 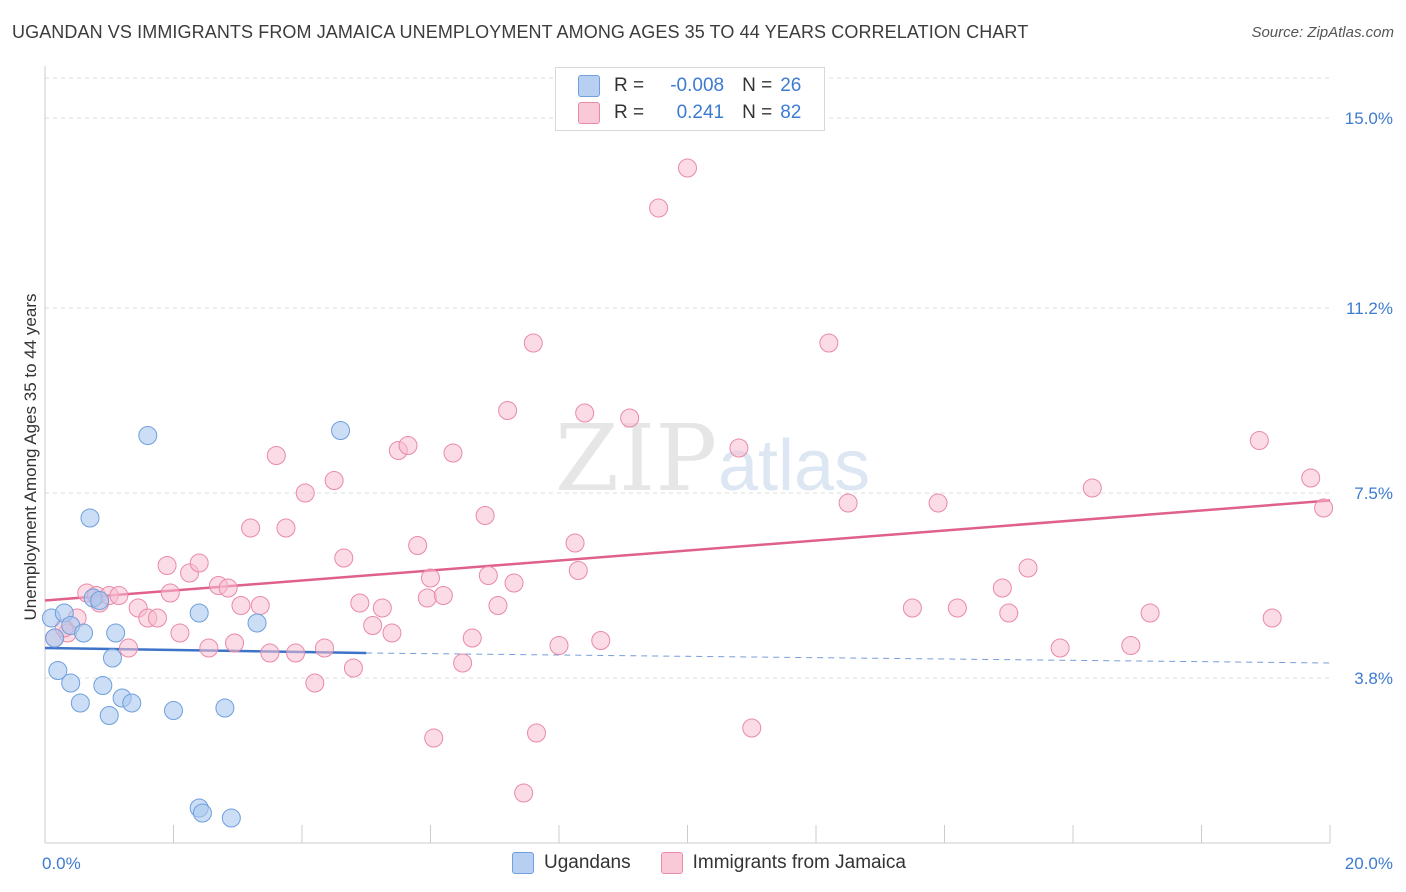 What do you see at coordinates (61, 863) in the screenshot?
I see `x-tick-label: 0.0%` at bounding box center [61, 863].